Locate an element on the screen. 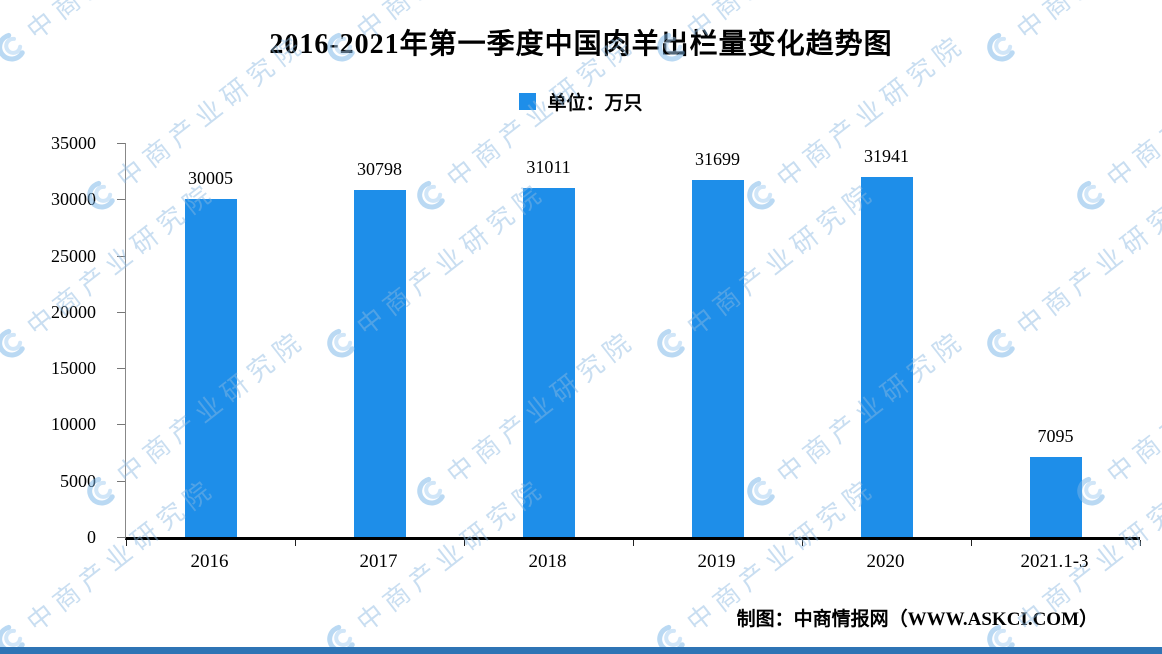 The width and height of the screenshot is (1162, 654). bar-column: 30005 is located at coordinates (210, 340).